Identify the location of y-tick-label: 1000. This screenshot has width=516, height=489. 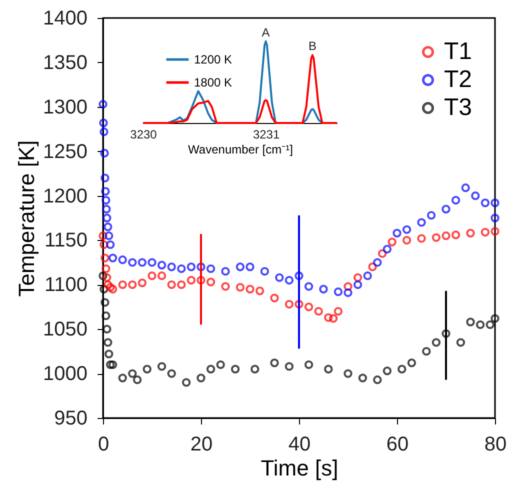
(65, 374).